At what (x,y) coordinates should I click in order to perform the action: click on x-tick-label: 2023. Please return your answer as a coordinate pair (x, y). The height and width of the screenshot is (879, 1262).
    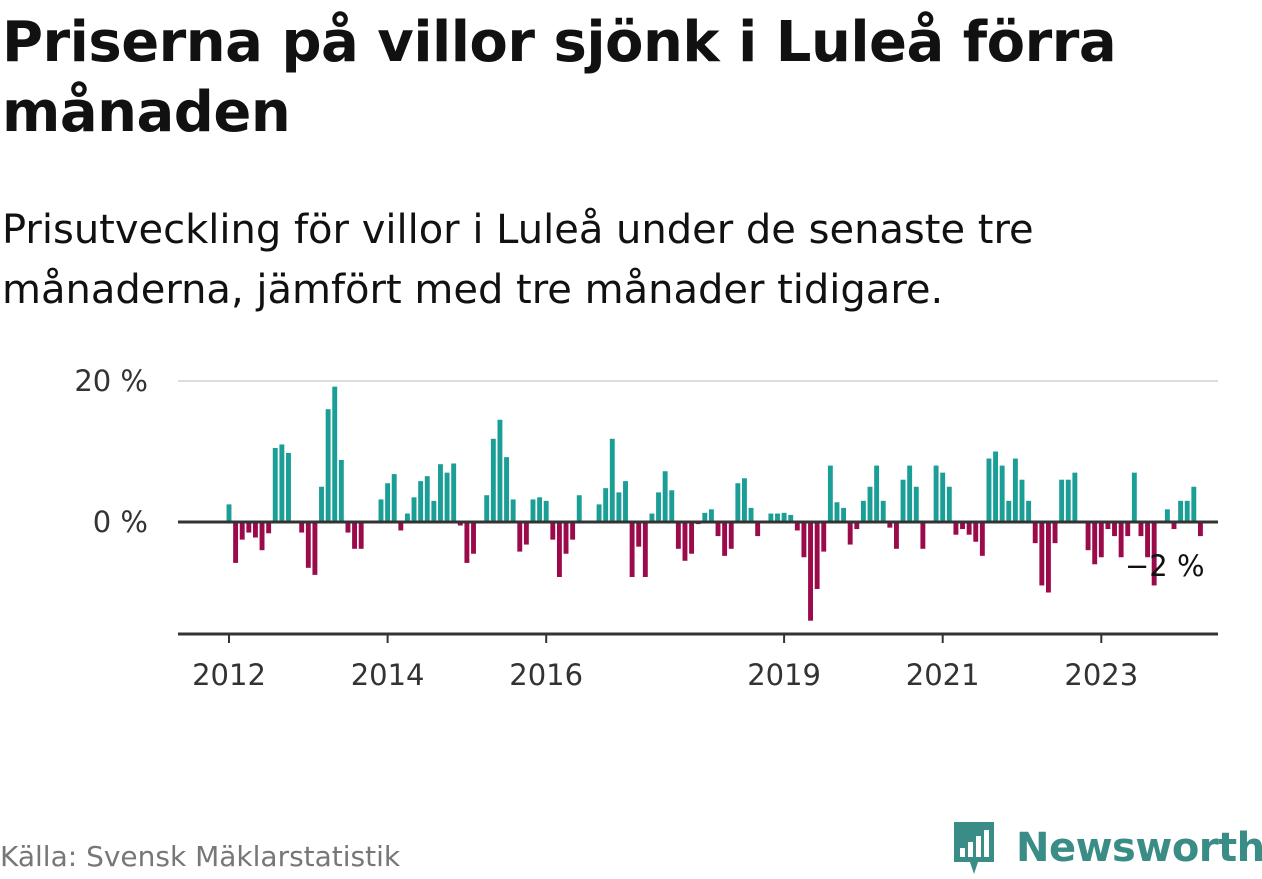
    Looking at the image, I should click on (1101, 675).